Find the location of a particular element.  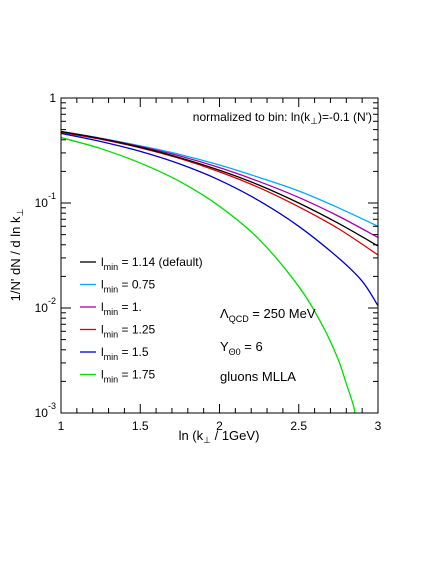

x-tick-label: 1 is located at coordinates (61, 426).